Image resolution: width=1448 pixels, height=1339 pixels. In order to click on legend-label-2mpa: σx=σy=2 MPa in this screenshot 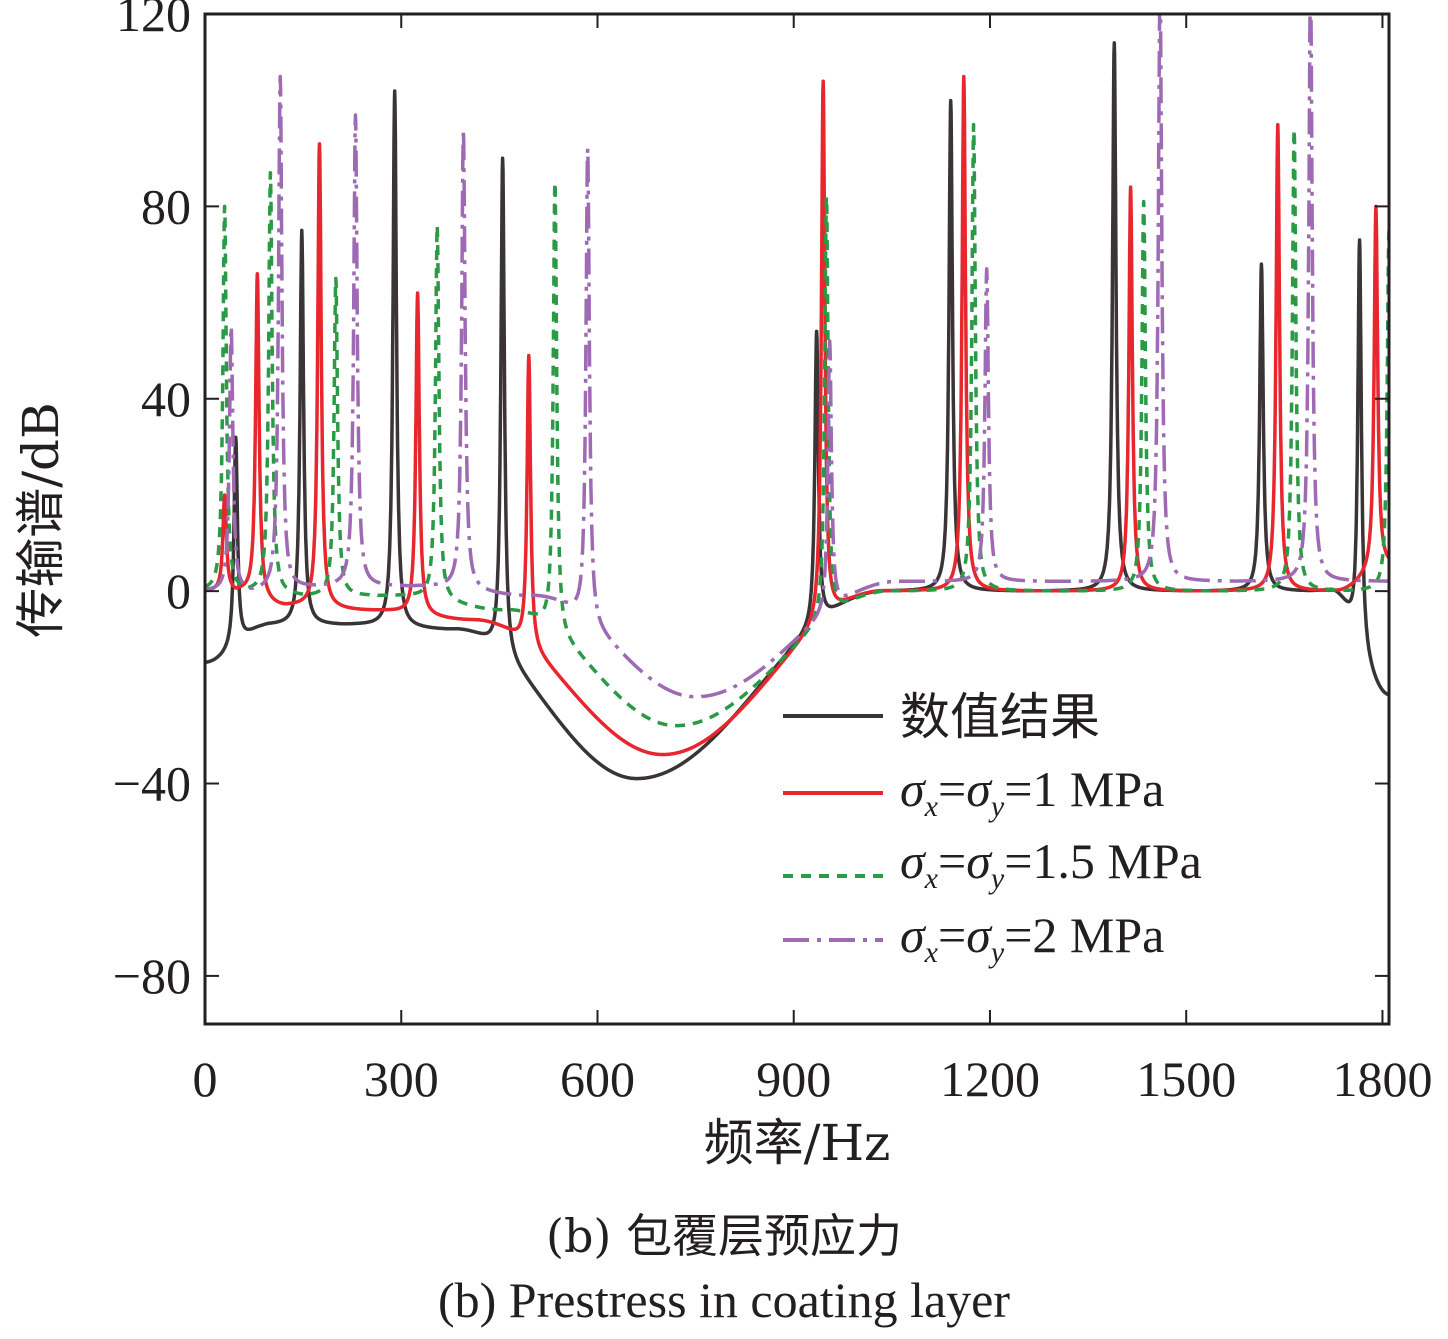, I will do `click(1032, 938)`.